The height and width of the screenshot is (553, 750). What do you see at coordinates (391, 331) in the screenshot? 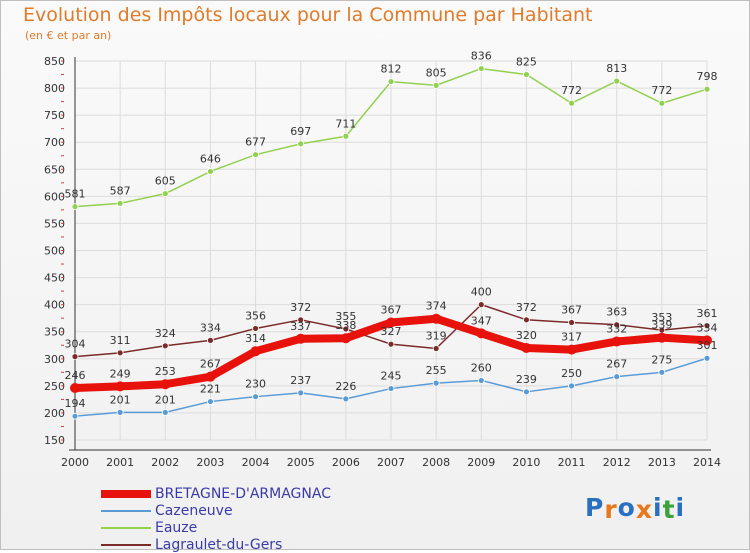
I see `data-label: 327` at bounding box center [391, 331].